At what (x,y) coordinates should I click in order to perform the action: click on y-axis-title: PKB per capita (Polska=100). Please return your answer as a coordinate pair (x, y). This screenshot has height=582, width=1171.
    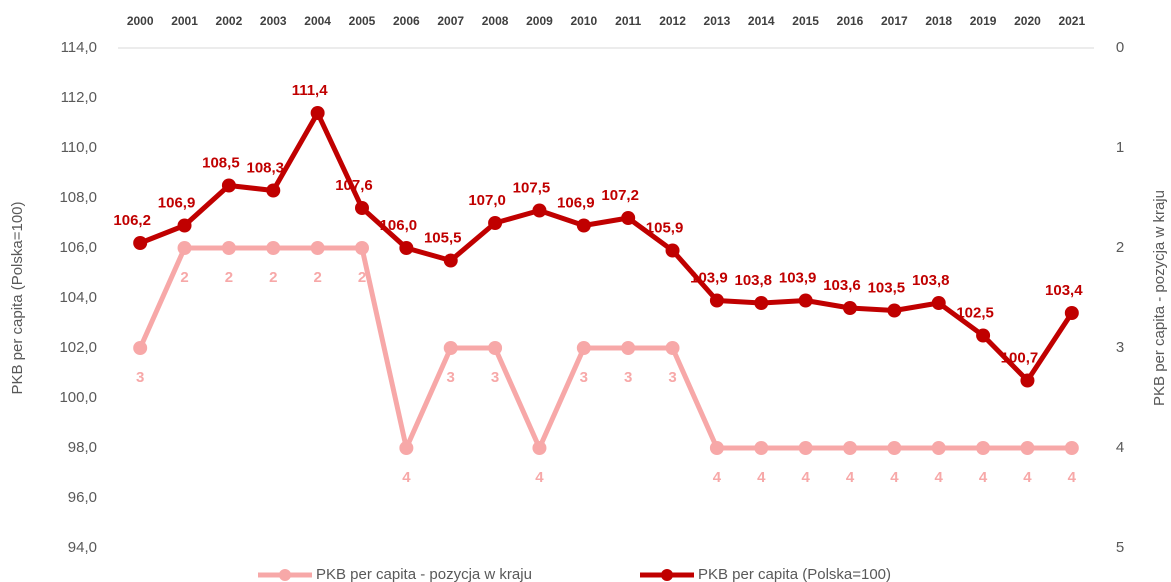
    Looking at the image, I should click on (17, 297).